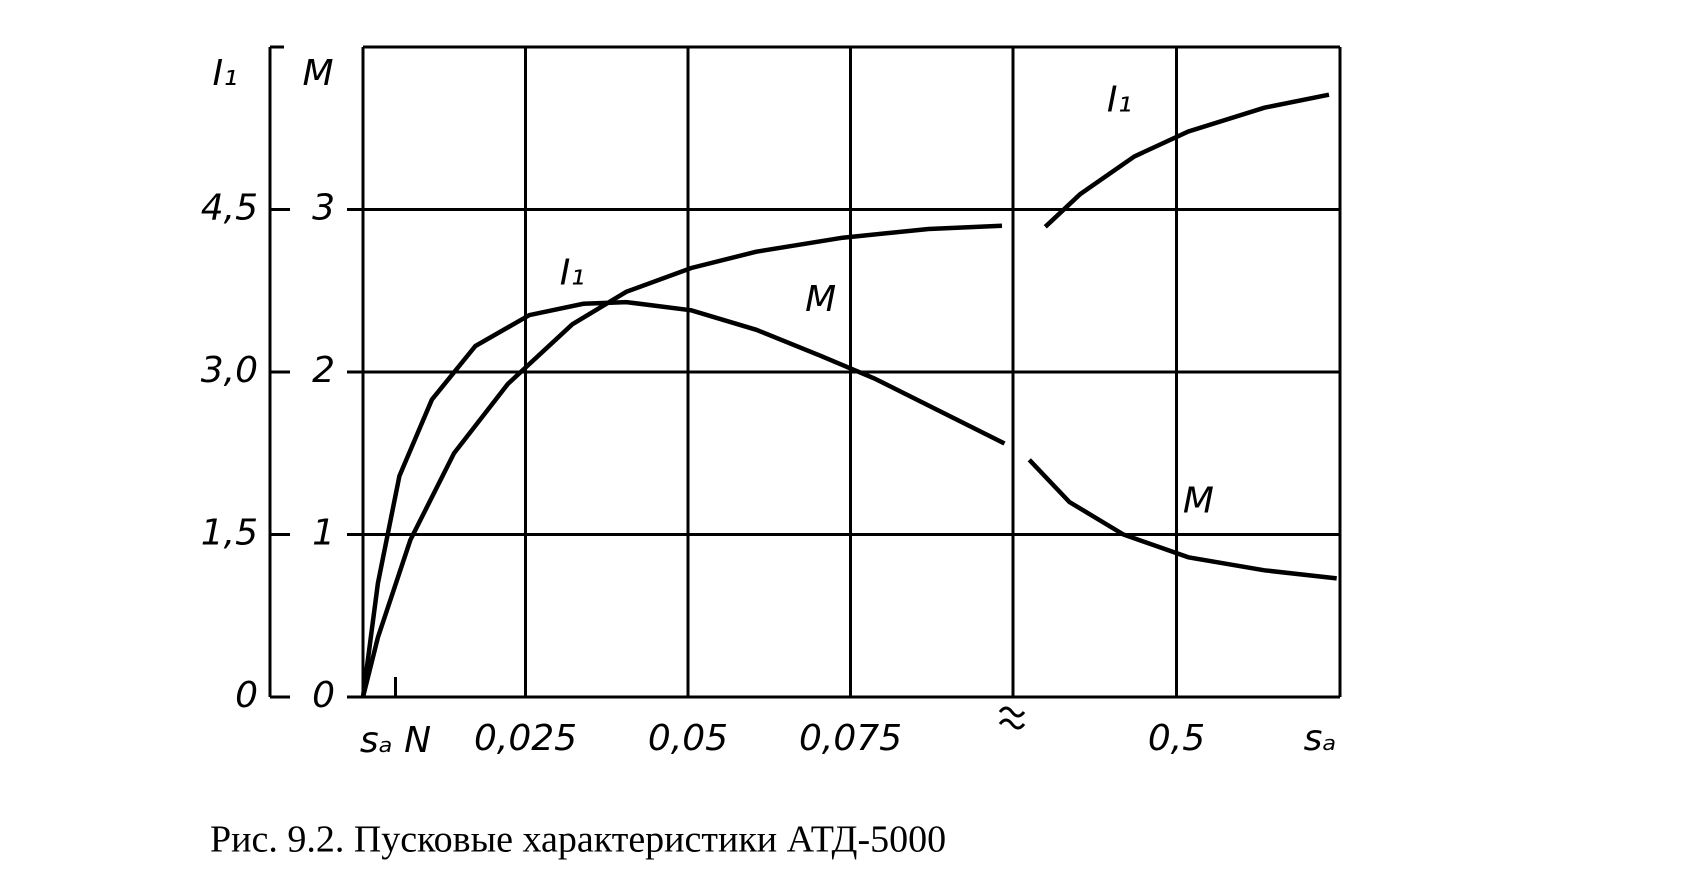 Image resolution: width=1685 pixels, height=877 pixels. I want to click on y2-tick-label: 1,5, so click(229, 533).